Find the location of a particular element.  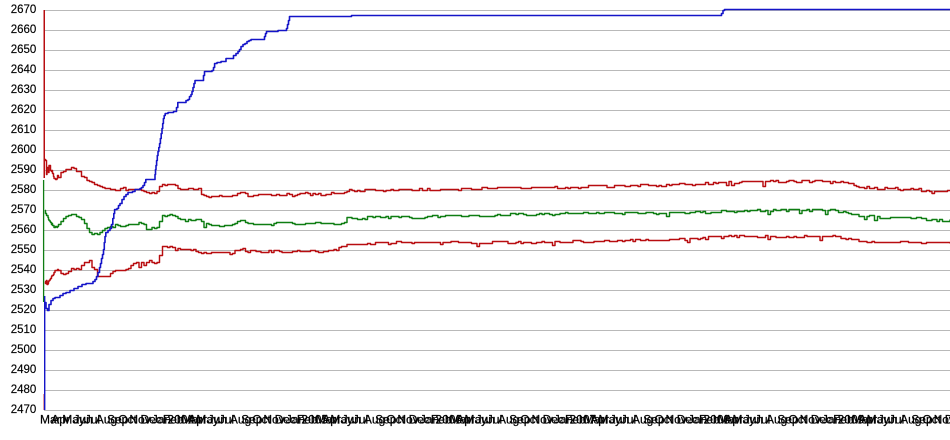

svg-text: 2600 is located at coordinates (24, 150).